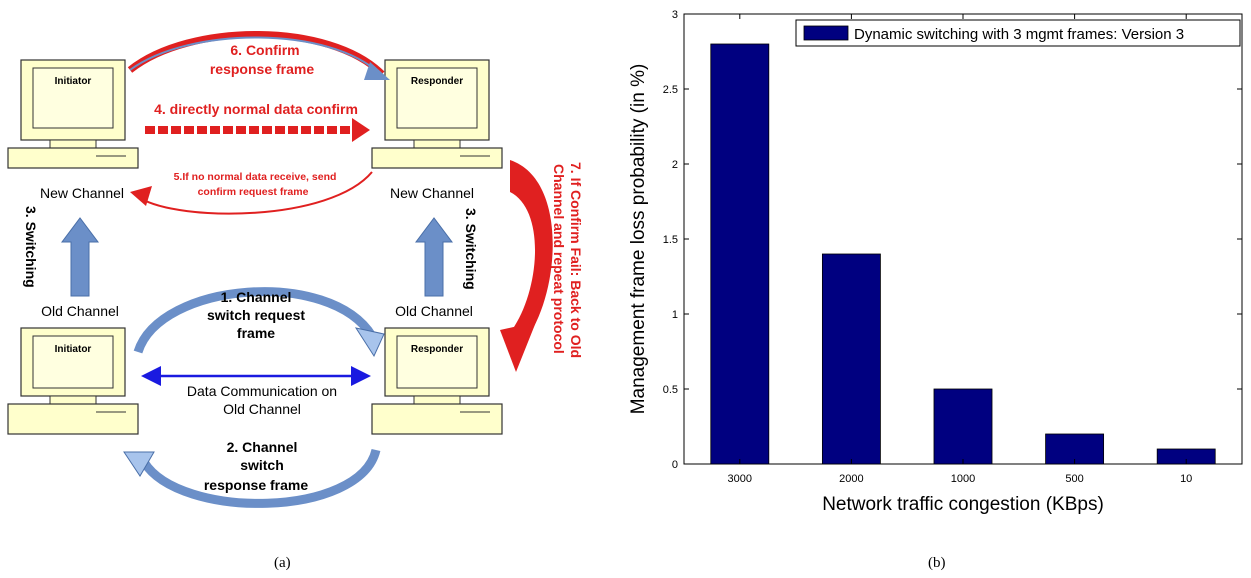  Describe the element at coordinates (670, 240) in the screenshot. I see `y-tick-label: 1.5` at that location.